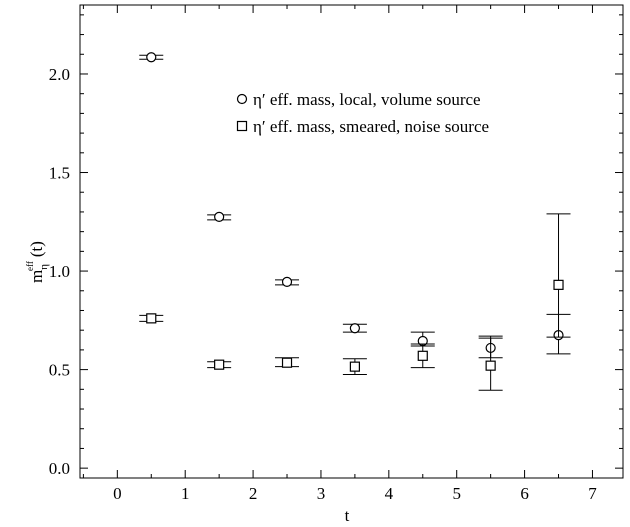 This screenshot has width=630, height=527. I want to click on x-tick-label: 2, so click(253, 493).